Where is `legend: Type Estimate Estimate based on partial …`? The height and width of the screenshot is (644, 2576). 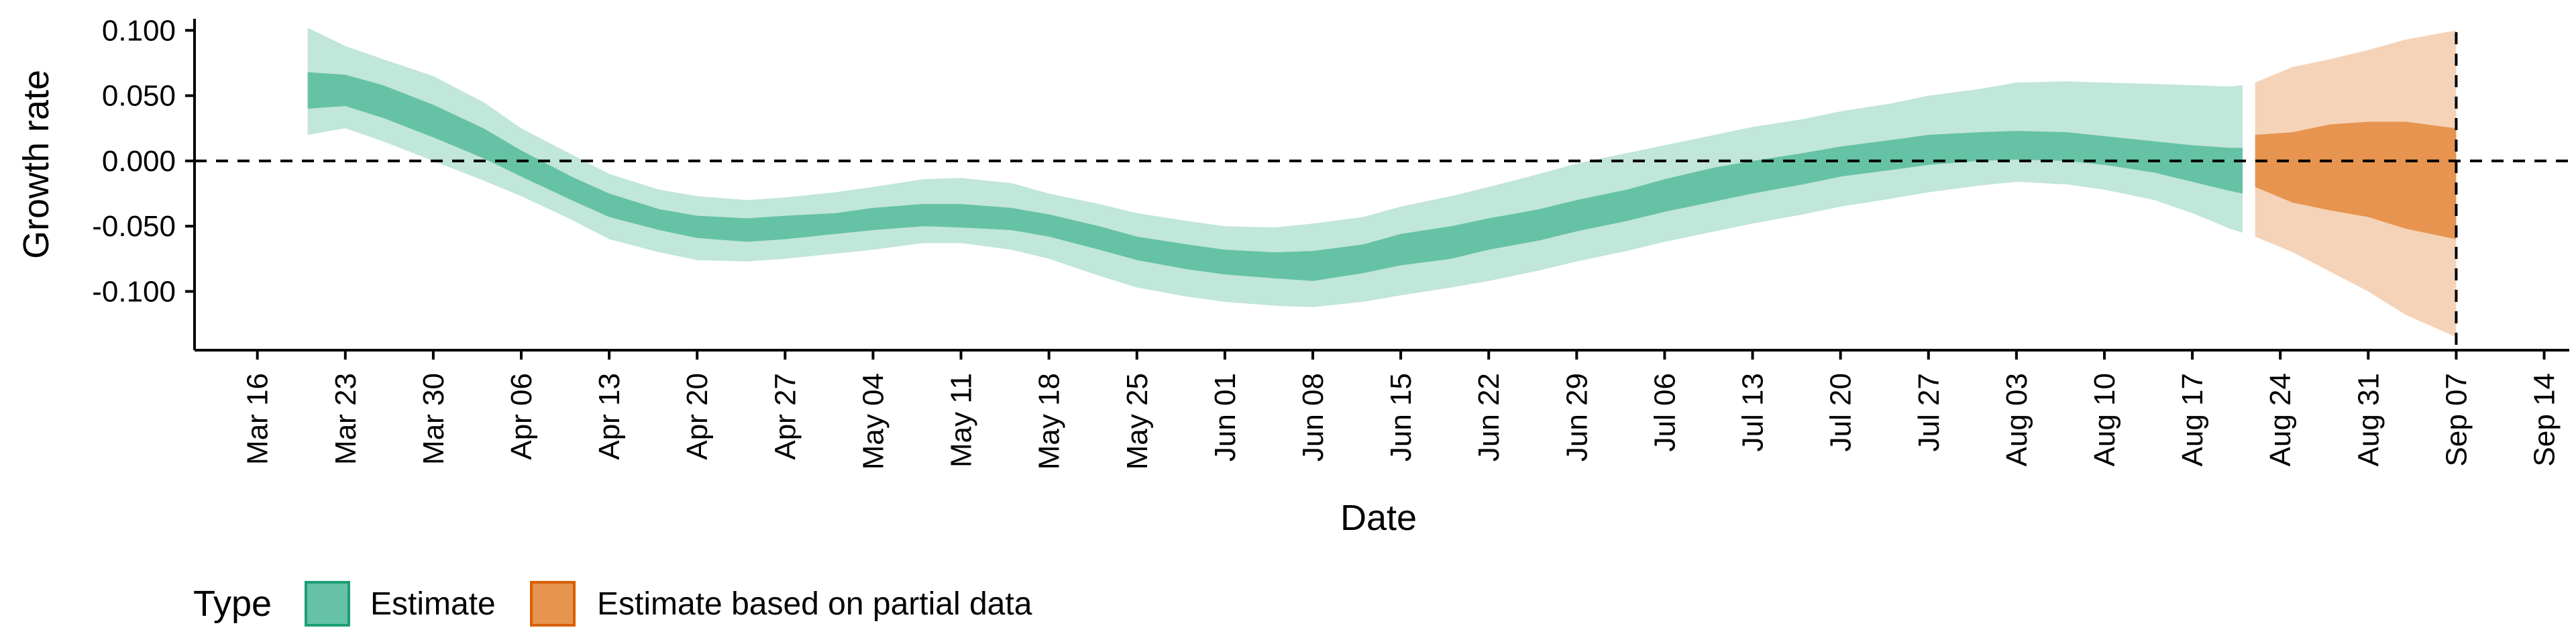
legend: Type Estimate Estimate based on partial … is located at coordinates (612, 604).